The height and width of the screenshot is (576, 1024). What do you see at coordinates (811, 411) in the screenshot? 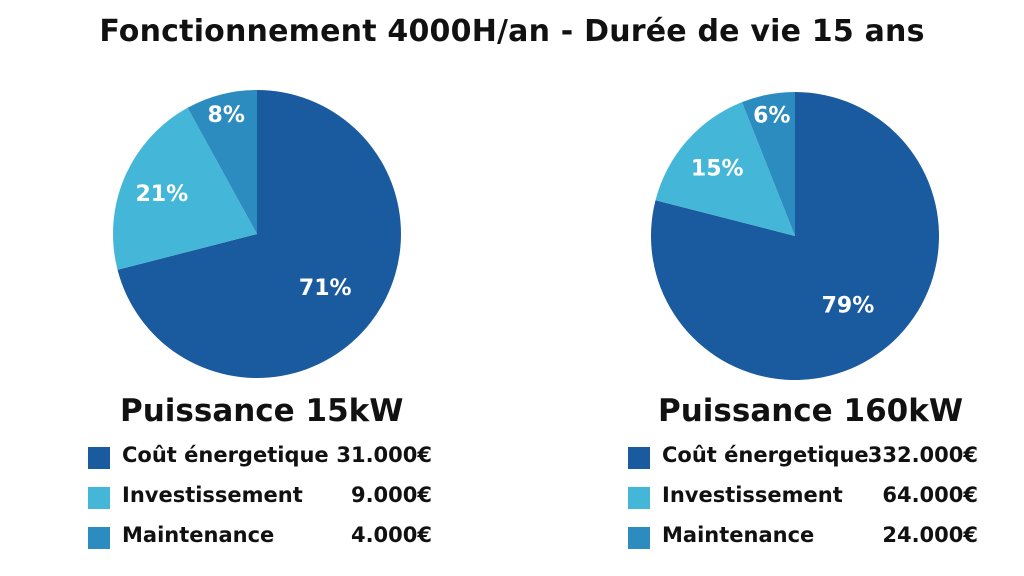
I see `pie-title-160kw: Puissance 160kW` at bounding box center [811, 411].